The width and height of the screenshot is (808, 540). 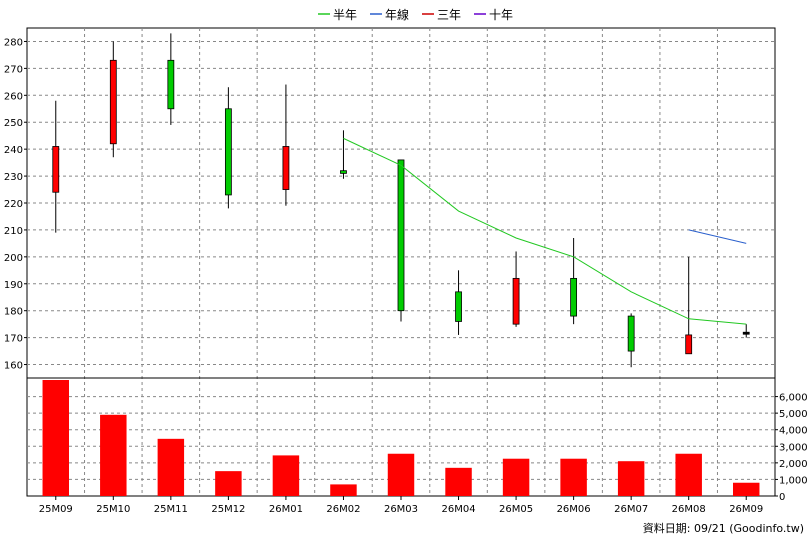 I want to click on volume-tick-label: 0, so click(x=782, y=497).